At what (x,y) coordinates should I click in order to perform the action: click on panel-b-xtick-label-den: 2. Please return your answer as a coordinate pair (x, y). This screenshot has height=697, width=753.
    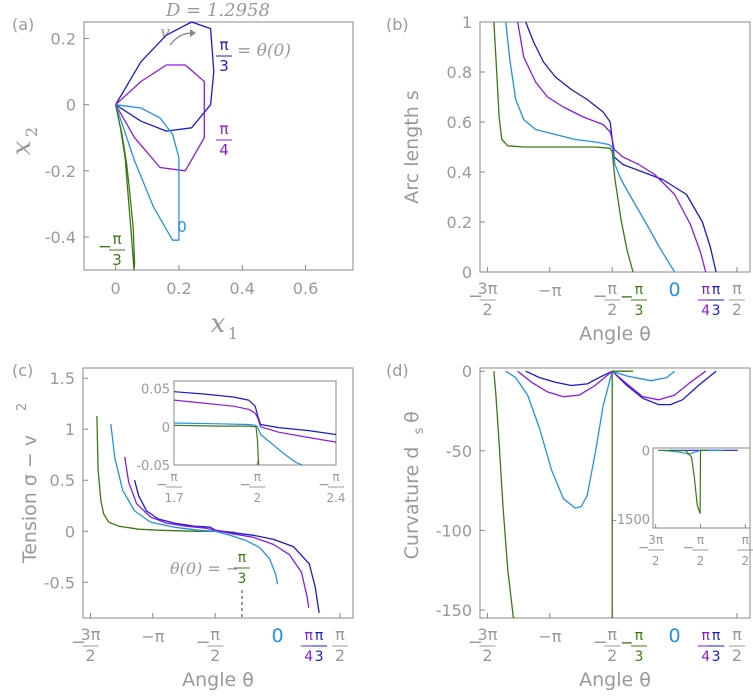
    Looking at the image, I should click on (612, 309).